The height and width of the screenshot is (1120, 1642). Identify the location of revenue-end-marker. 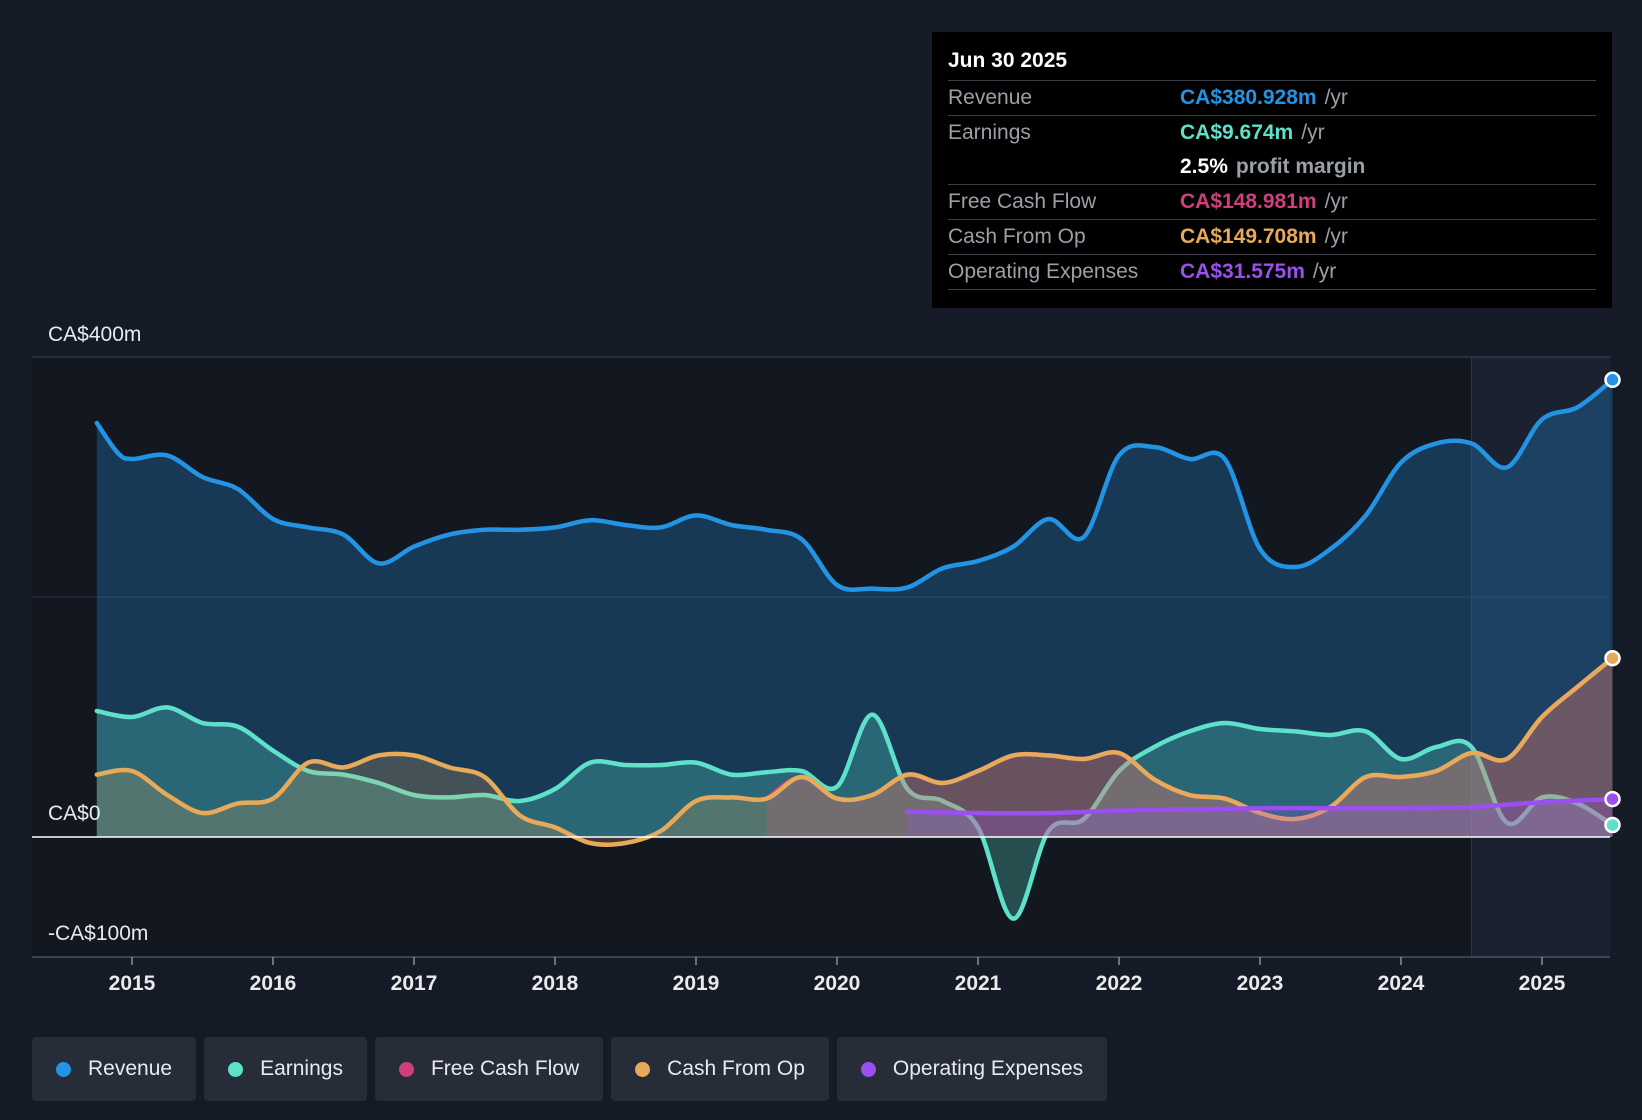
(1612, 380).